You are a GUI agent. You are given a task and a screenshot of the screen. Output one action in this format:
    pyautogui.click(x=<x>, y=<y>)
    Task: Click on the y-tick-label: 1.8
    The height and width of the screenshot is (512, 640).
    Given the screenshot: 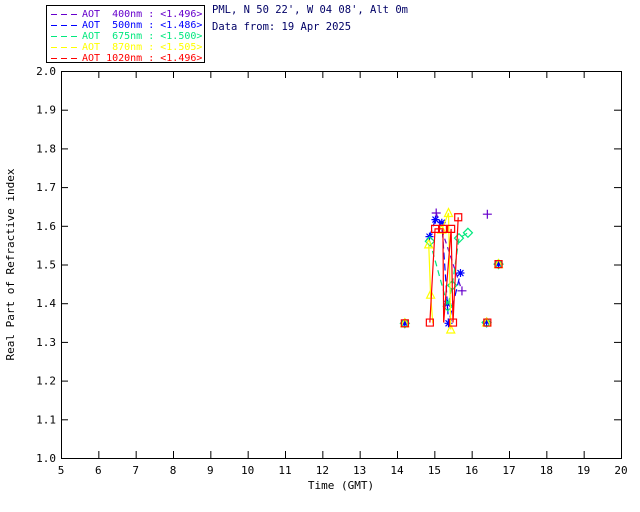 What is the action you would take?
    pyautogui.click(x=46, y=148)
    